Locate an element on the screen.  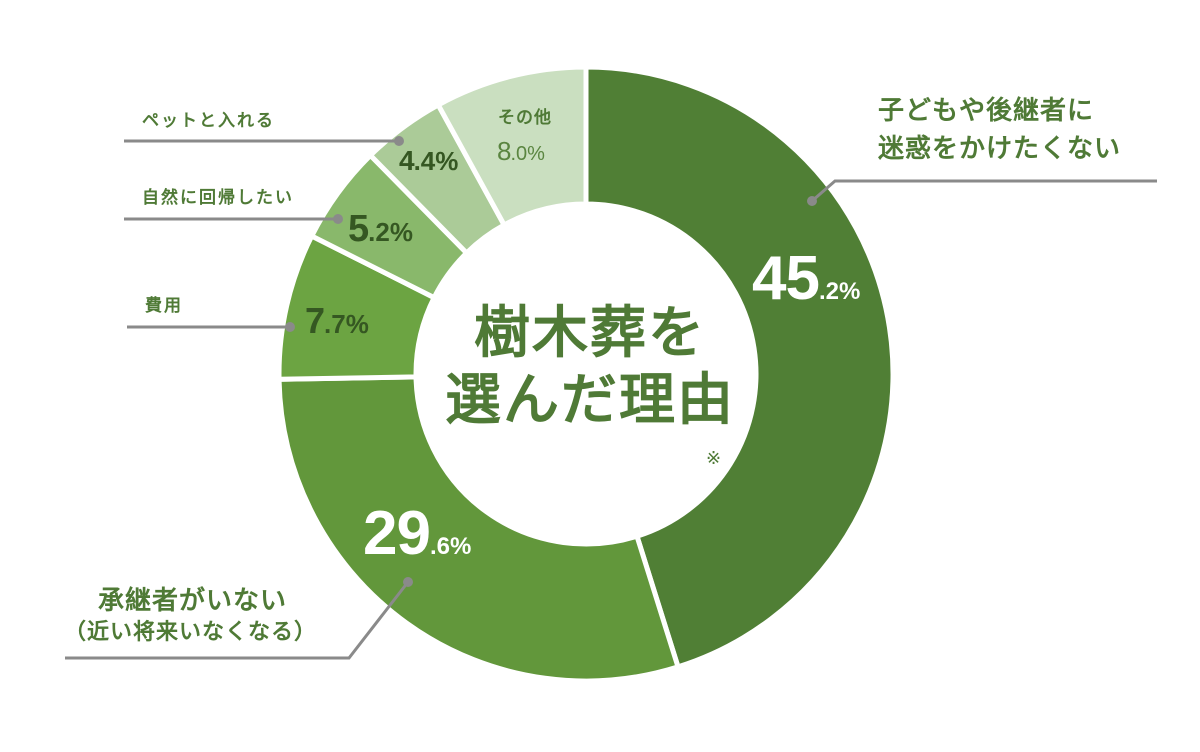
label-s0: 子どもや後継者に 迷惑をかけたくない is located at coordinates (999, 130).